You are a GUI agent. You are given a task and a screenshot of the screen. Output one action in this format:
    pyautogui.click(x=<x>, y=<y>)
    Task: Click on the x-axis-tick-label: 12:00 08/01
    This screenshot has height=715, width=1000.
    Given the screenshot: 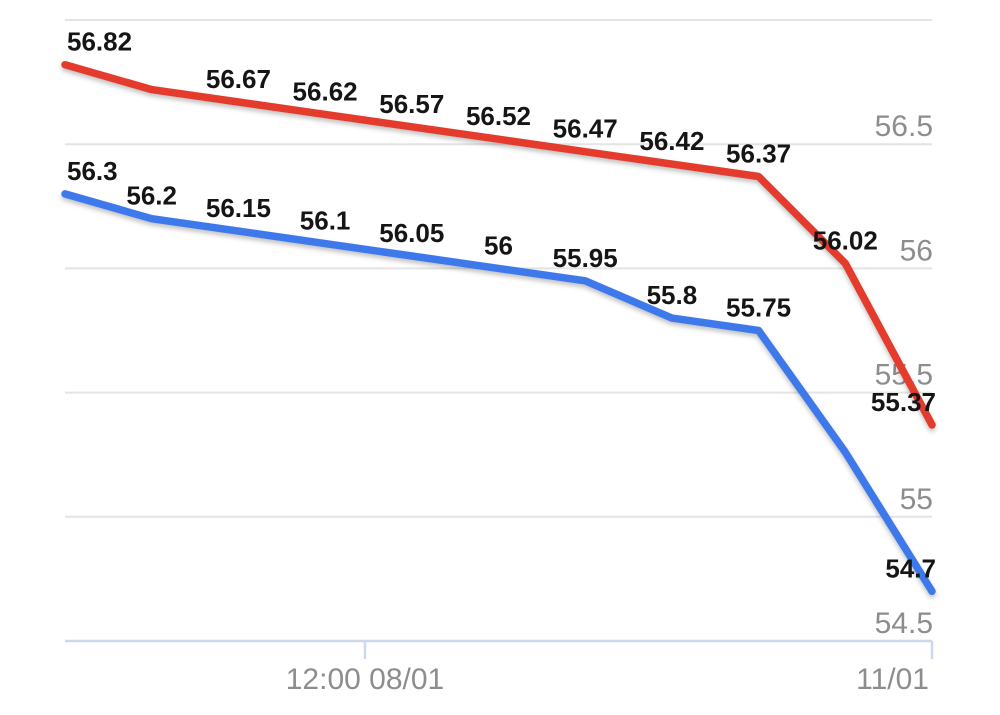 What is the action you would take?
    pyautogui.click(x=365, y=679)
    